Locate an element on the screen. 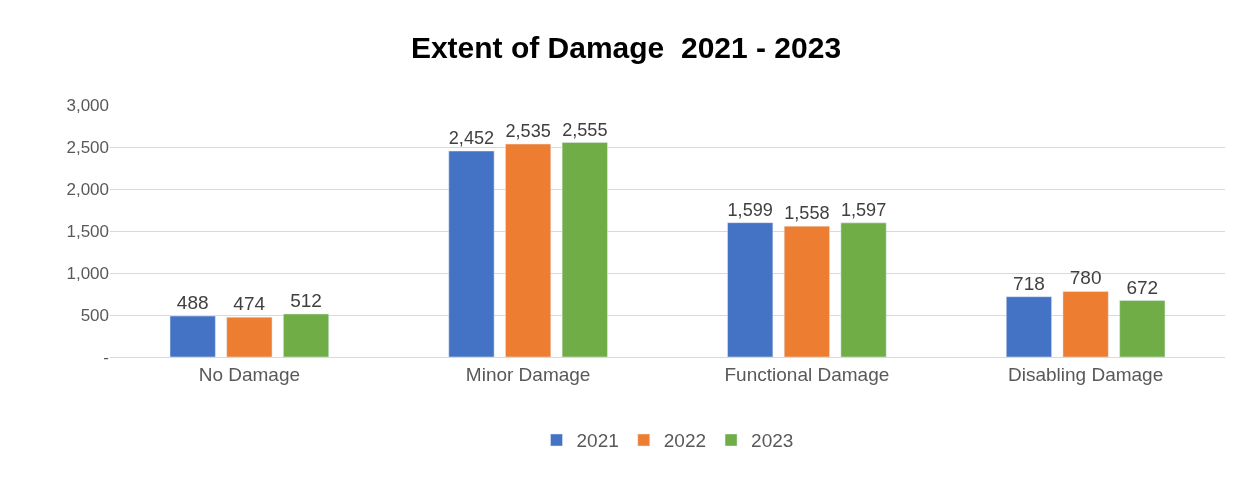 This screenshot has width=1252, height=479. data-label: 672 is located at coordinates (1142, 287).